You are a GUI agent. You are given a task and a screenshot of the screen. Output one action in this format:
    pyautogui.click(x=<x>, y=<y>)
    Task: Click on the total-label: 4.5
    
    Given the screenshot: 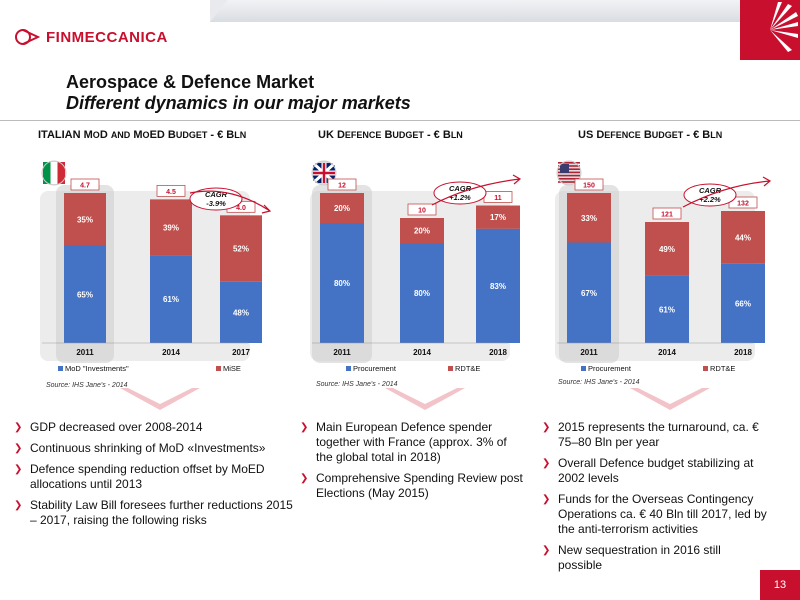 What is the action you would take?
    pyautogui.click(x=171, y=192)
    